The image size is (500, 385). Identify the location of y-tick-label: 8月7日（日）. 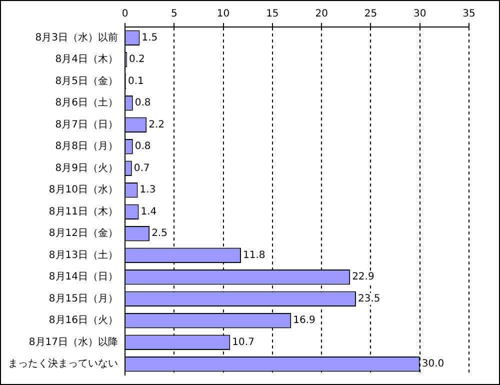
(86, 124).